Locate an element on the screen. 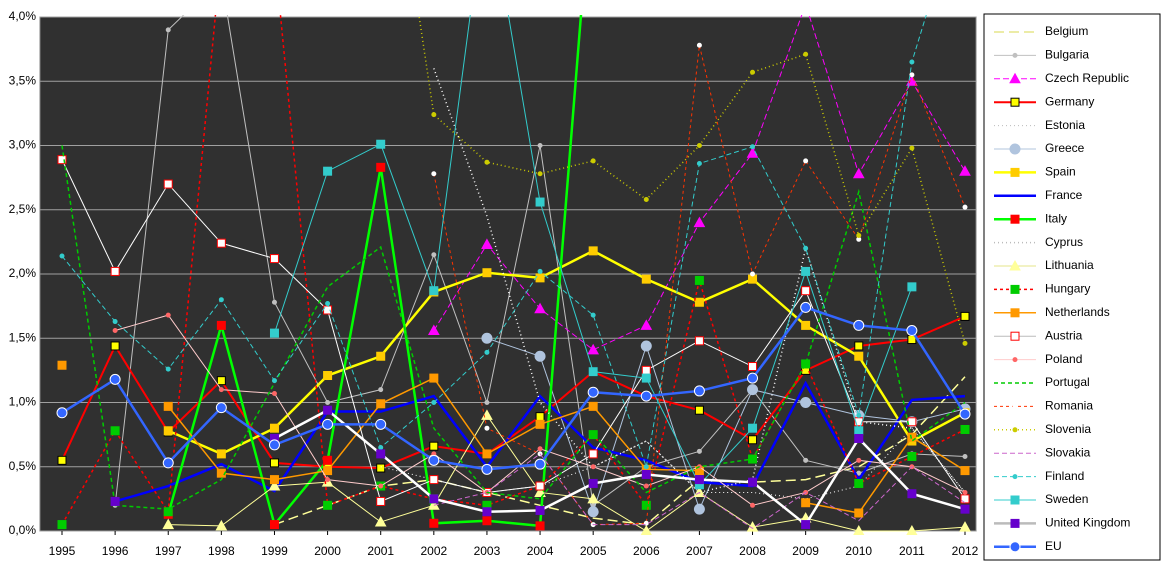 This screenshot has width=1166, height=567. legend-label: Estonia is located at coordinates (1065, 125).